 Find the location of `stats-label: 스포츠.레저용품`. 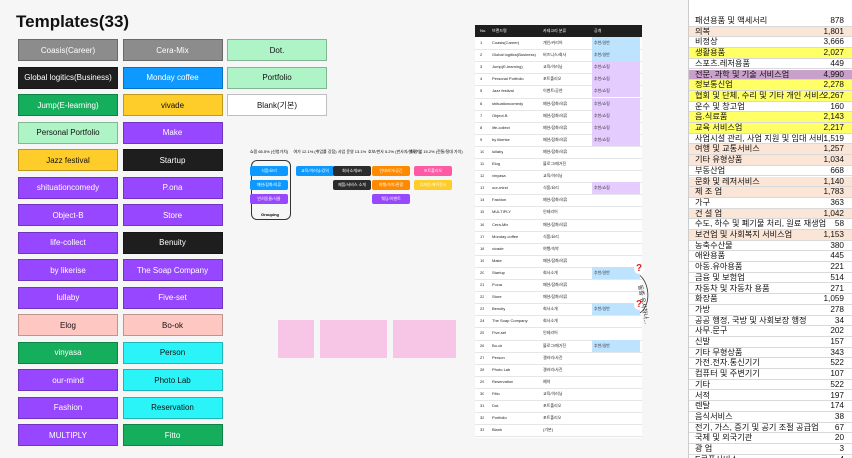

stats-label: 스포츠.레저용품 is located at coordinates (723, 63).